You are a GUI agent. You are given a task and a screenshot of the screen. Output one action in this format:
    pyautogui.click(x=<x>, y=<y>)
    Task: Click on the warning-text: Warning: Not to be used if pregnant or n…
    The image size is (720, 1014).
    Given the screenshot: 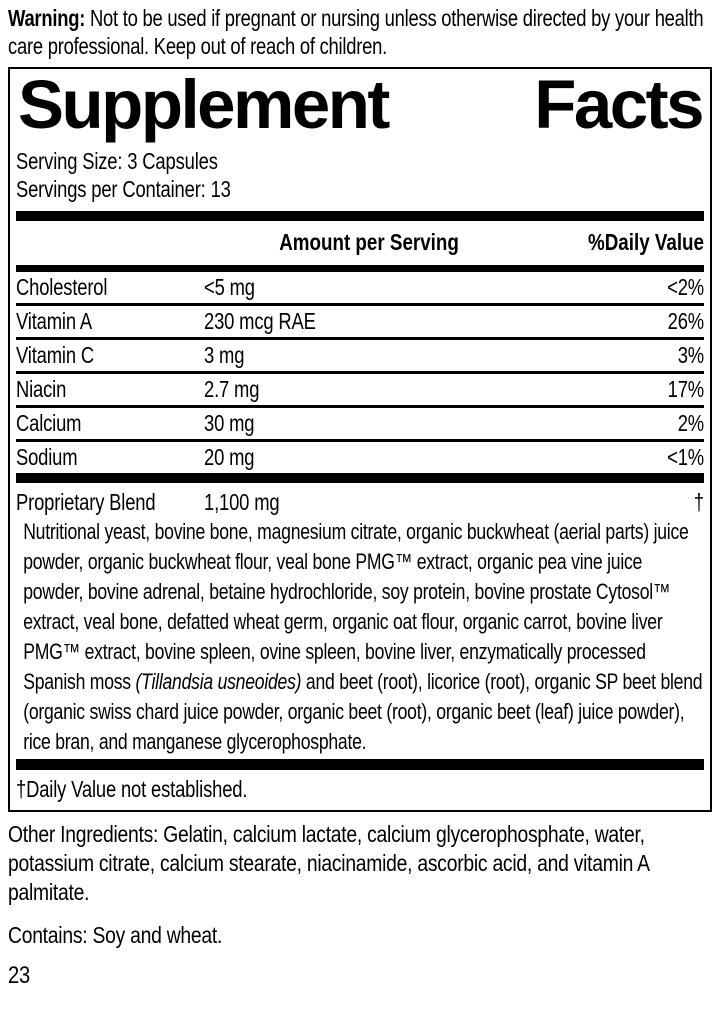 What is the action you would take?
    pyautogui.click(x=360, y=32)
    